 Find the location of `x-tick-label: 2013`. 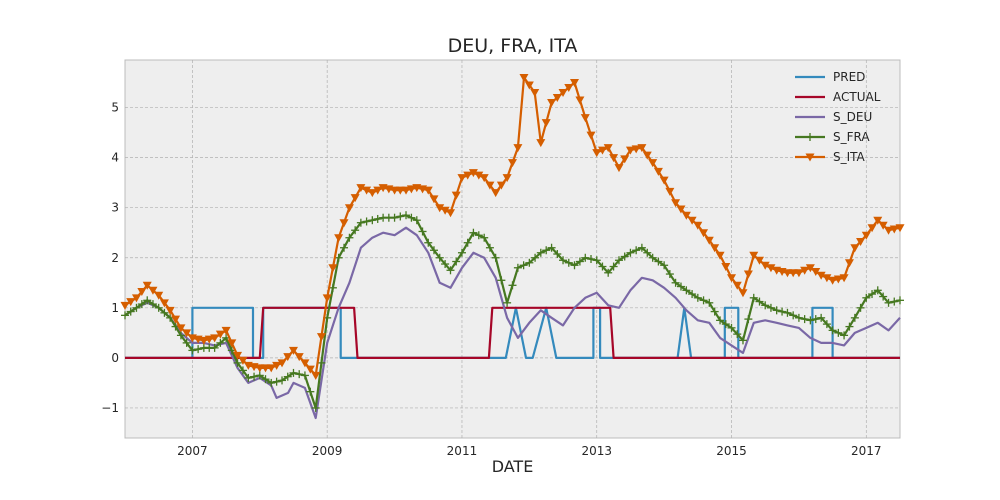

x-tick-label: 2013 is located at coordinates (596, 451).